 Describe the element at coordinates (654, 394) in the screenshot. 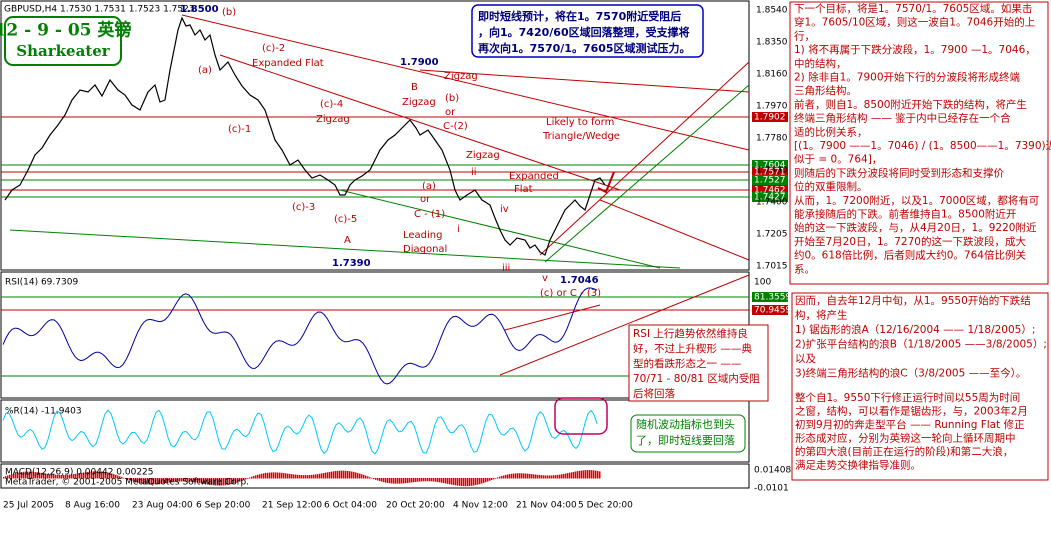

I see `note-line: 后将回落` at that location.